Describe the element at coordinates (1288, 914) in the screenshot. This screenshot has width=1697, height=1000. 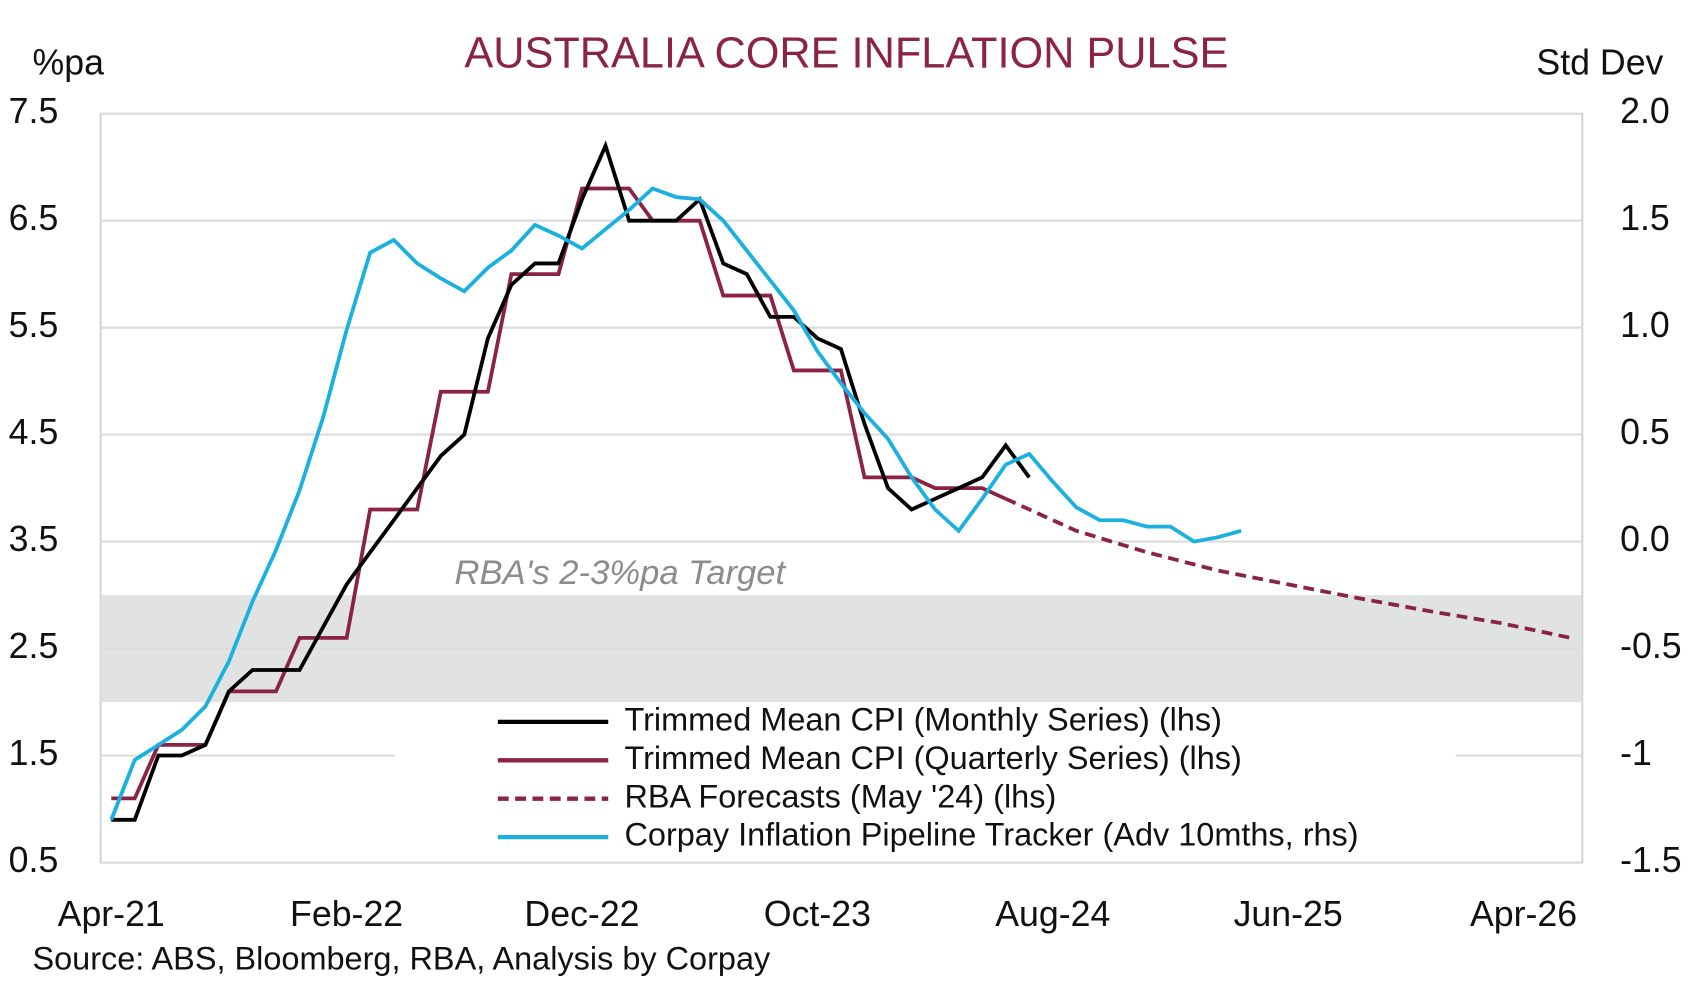
I see `x-tick-label: Jun-25` at that location.